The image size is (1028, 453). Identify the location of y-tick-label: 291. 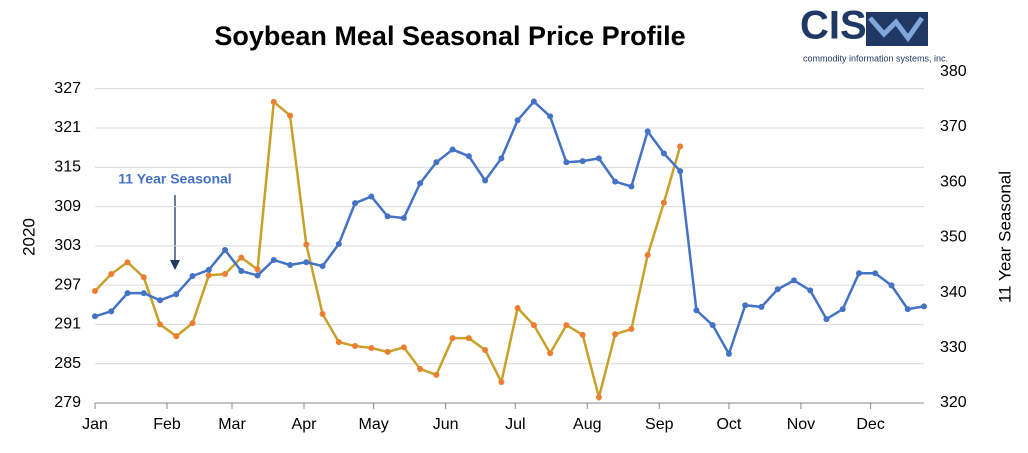
(67, 324).